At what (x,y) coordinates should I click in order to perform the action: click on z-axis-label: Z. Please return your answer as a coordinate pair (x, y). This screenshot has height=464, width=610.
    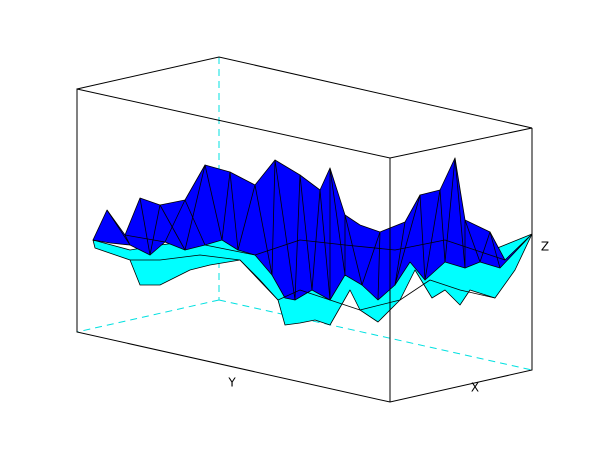
    Looking at the image, I should click on (545, 247).